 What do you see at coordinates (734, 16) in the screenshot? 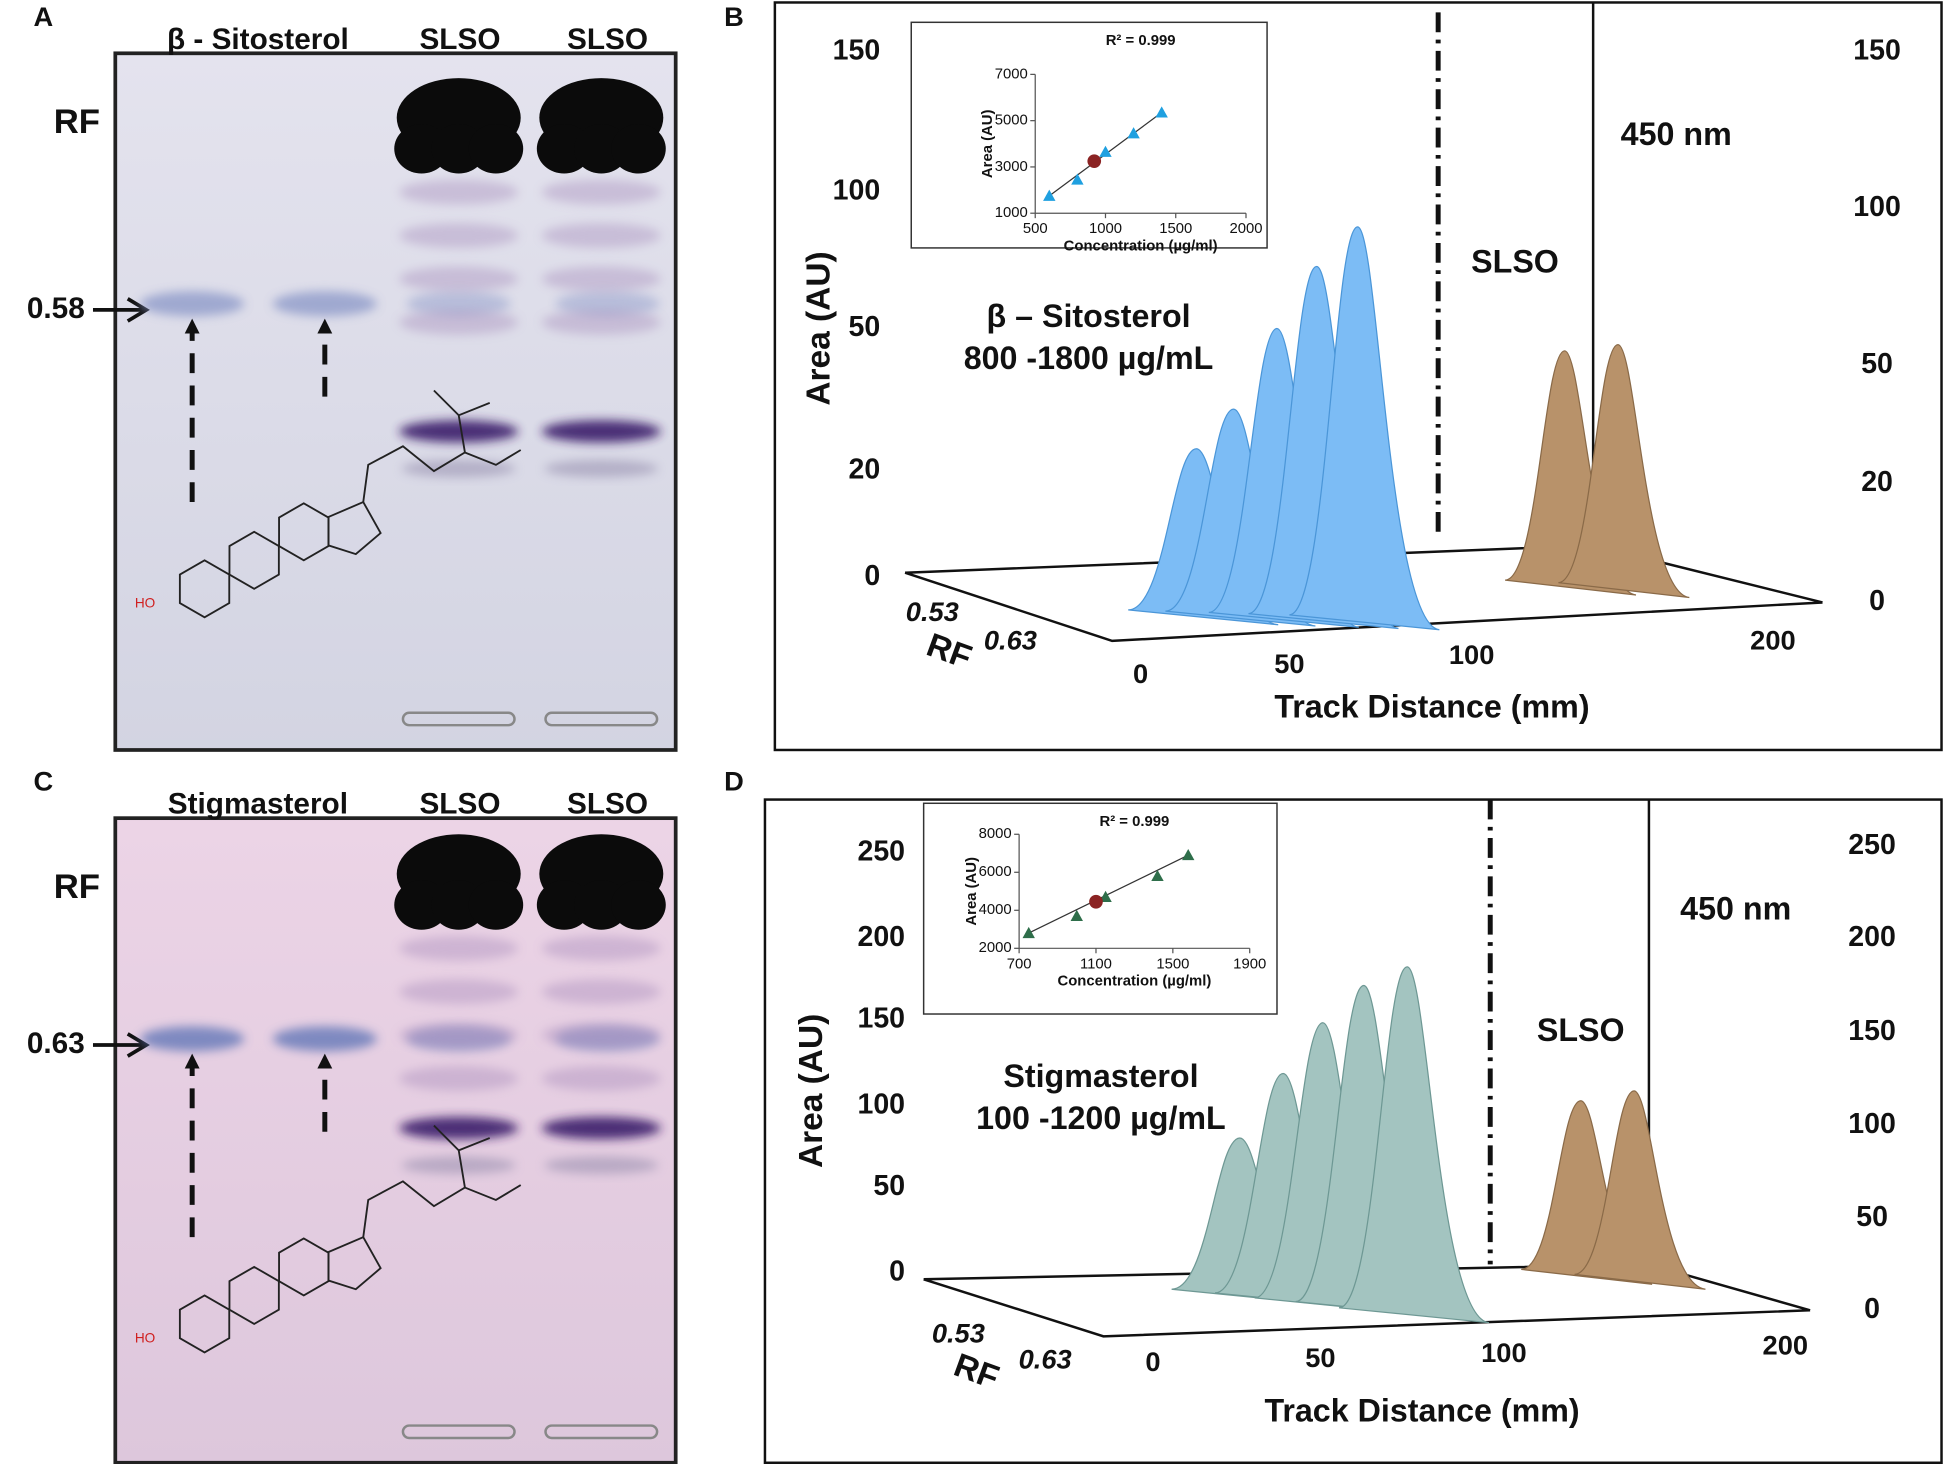
I see `panel-label: B` at bounding box center [734, 16].